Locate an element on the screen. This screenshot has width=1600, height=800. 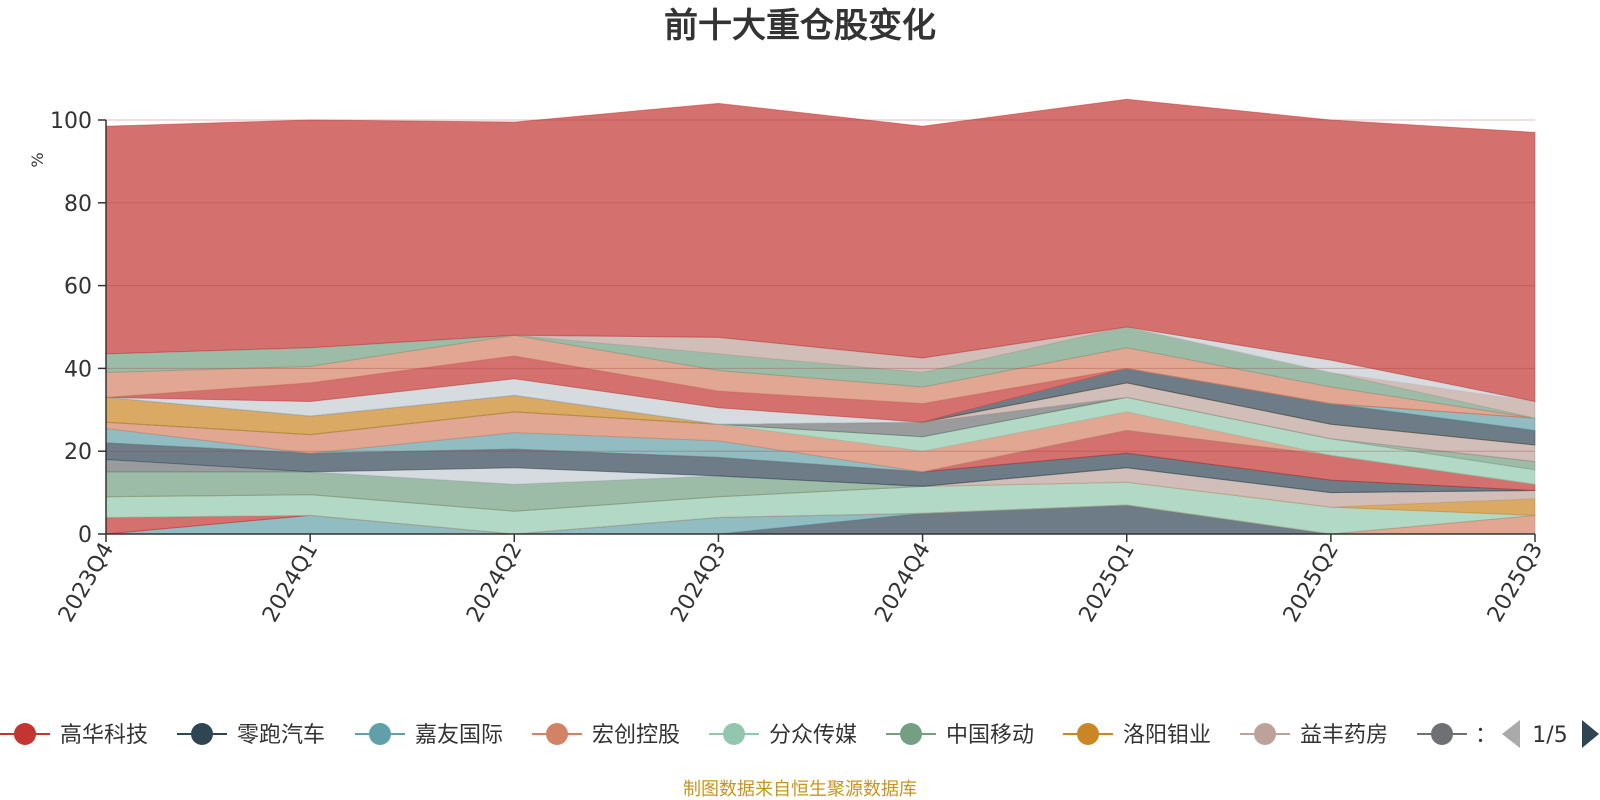
chart-title: 前十大重仓股变化 is located at coordinates (800, 26).